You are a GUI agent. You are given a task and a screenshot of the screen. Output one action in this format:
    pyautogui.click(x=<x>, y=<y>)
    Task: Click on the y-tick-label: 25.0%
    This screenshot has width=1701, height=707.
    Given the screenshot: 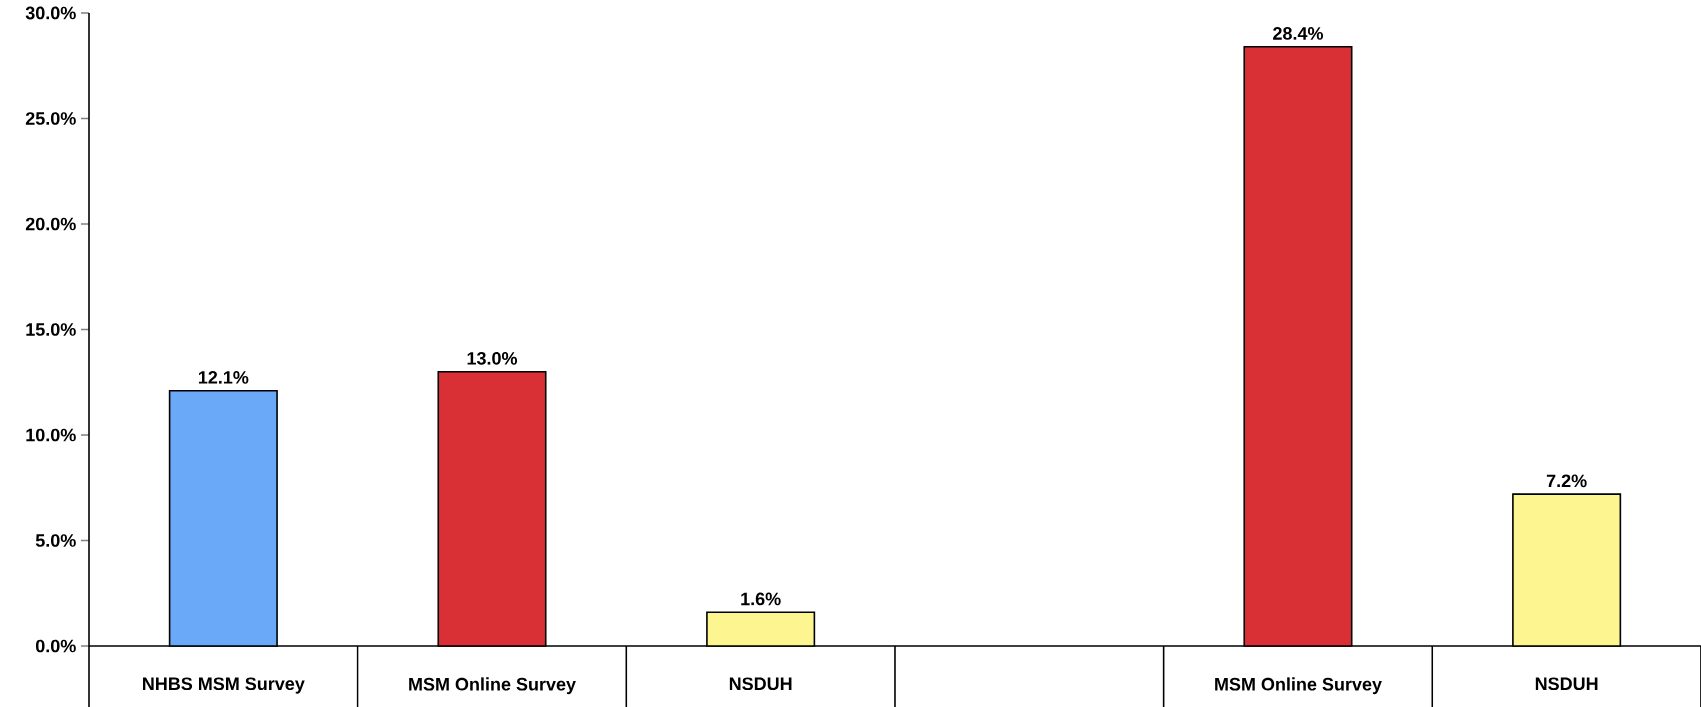 What is the action you would take?
    pyautogui.click(x=50, y=118)
    